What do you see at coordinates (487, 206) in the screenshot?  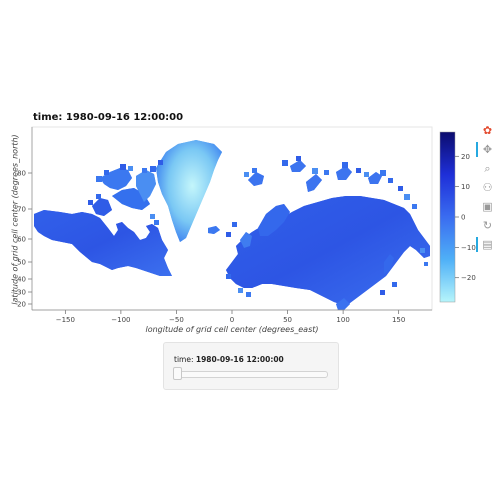 I see `save-icon: ▣` at bounding box center [487, 206].